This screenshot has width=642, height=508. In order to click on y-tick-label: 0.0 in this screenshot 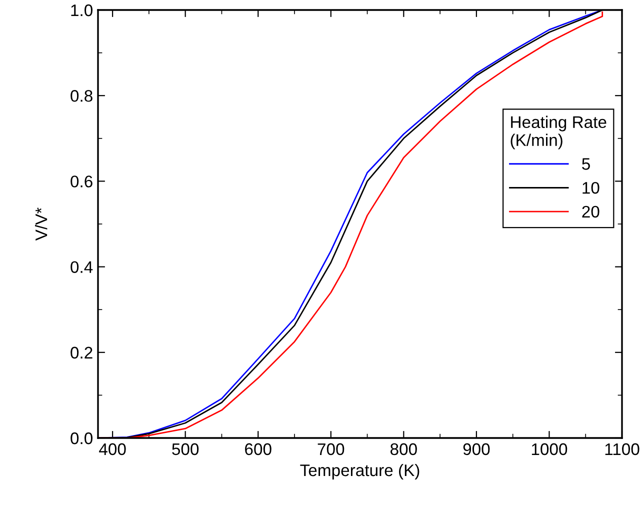, I will do `click(81, 438)`.